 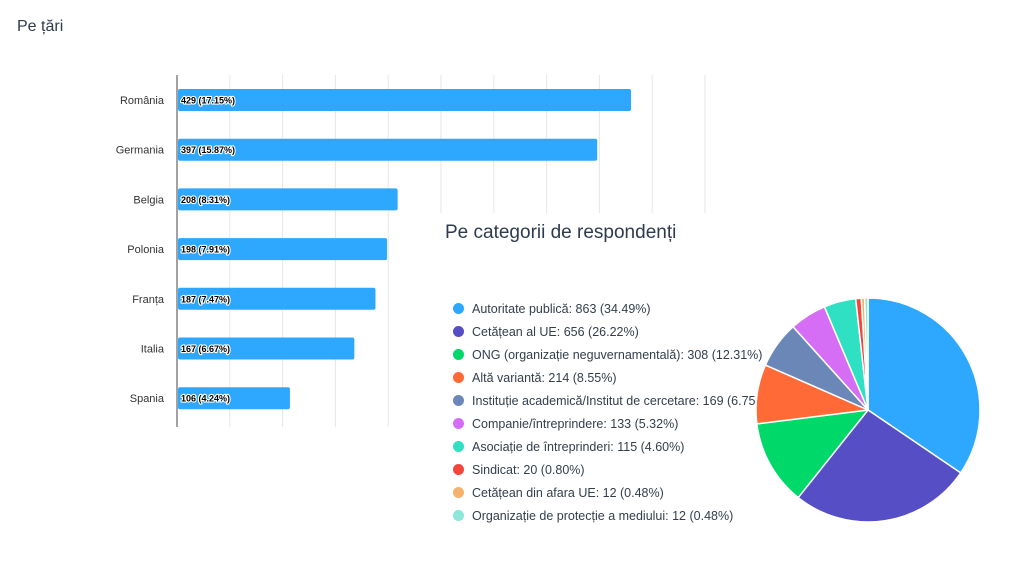 I want to click on legend-item: Companie/întreprindere: 133 (5.32%), so click(x=612, y=423).